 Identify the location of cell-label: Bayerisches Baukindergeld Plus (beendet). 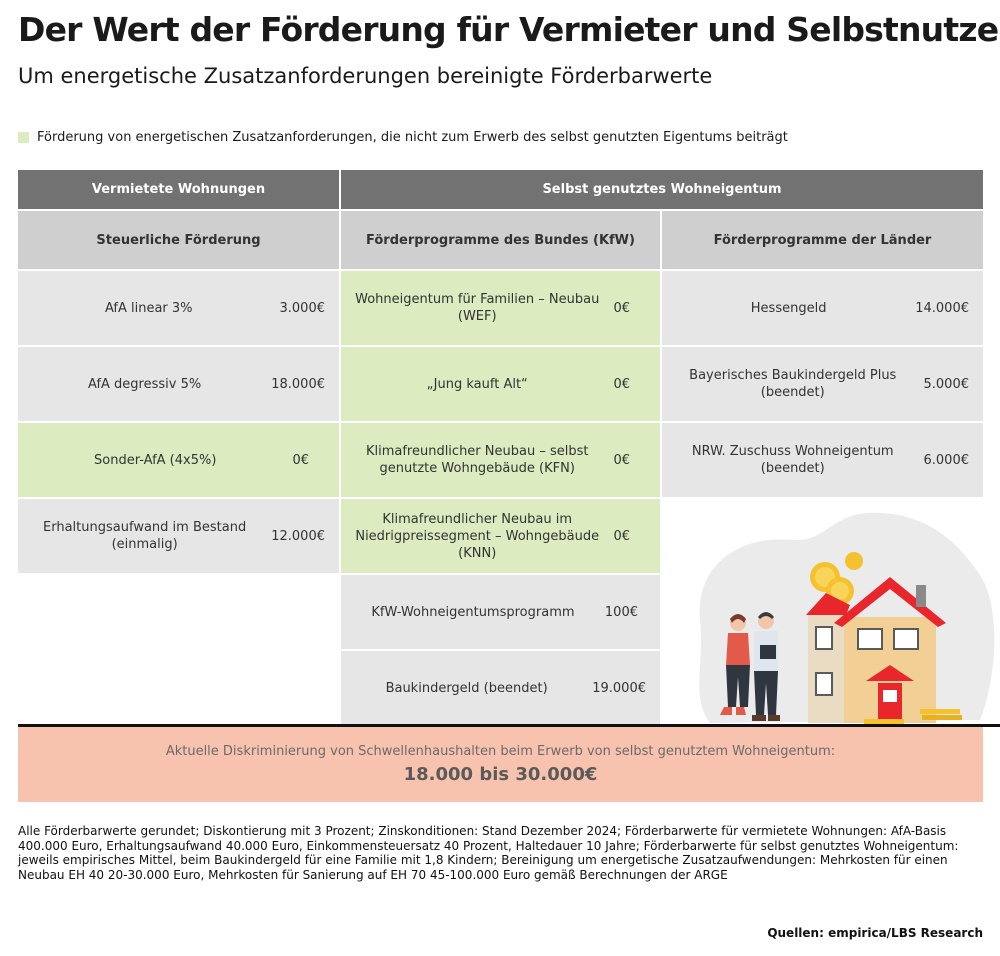
(793, 384).